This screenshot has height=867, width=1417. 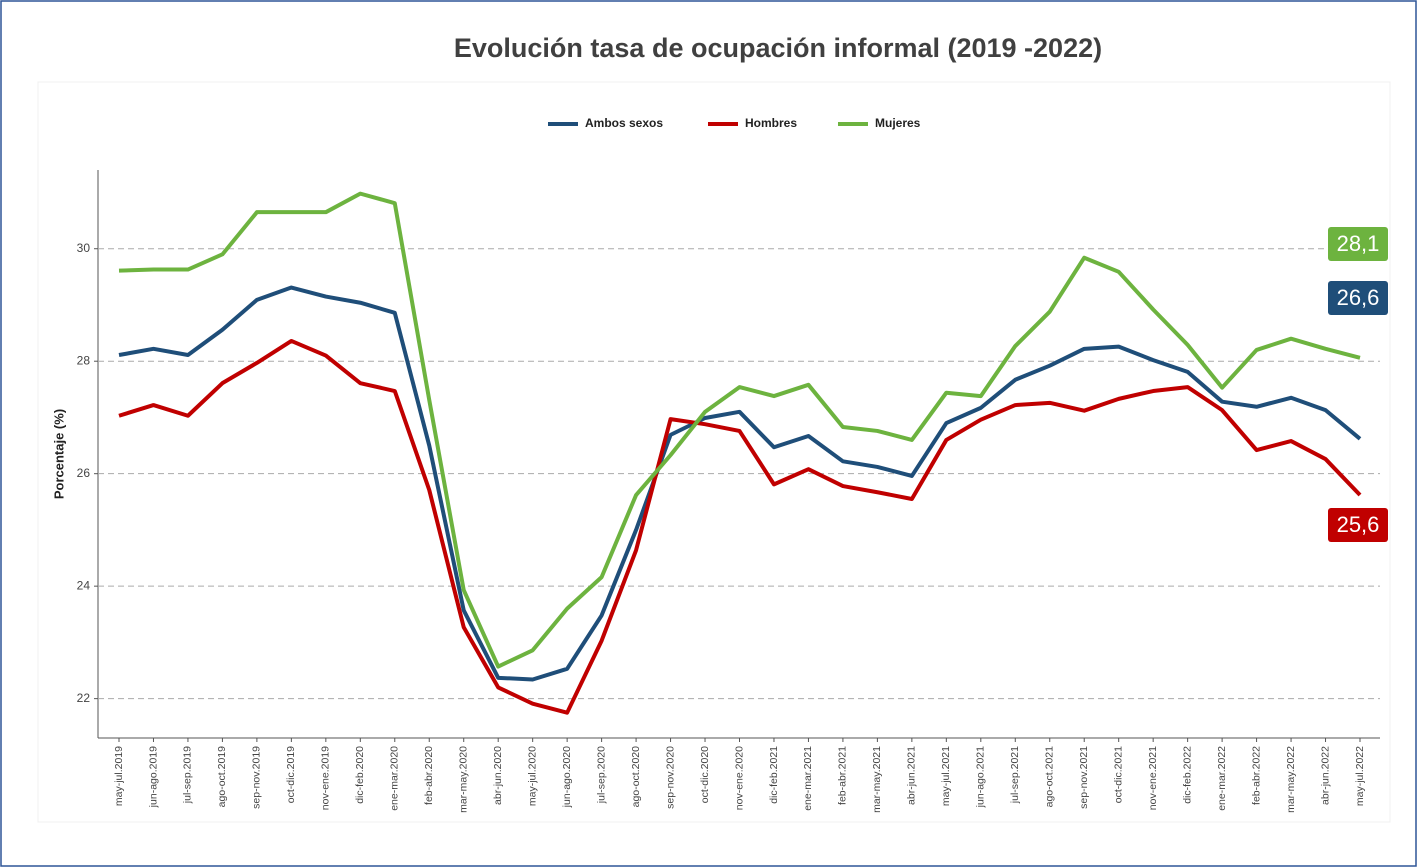 What do you see at coordinates (119, 776) in the screenshot?
I see `x-tick-label: may-jul.2019` at bounding box center [119, 776].